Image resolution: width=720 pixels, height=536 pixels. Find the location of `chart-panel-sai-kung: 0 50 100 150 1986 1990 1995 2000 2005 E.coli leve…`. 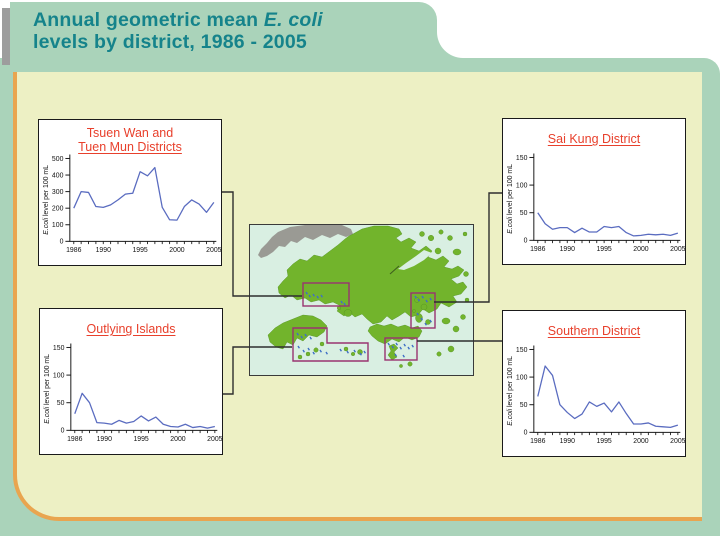

chart-panel-sai-kung: 0 50 100 150 1986 1990 1995 2000 2005 E.coli leve… is located at coordinates (594, 191).